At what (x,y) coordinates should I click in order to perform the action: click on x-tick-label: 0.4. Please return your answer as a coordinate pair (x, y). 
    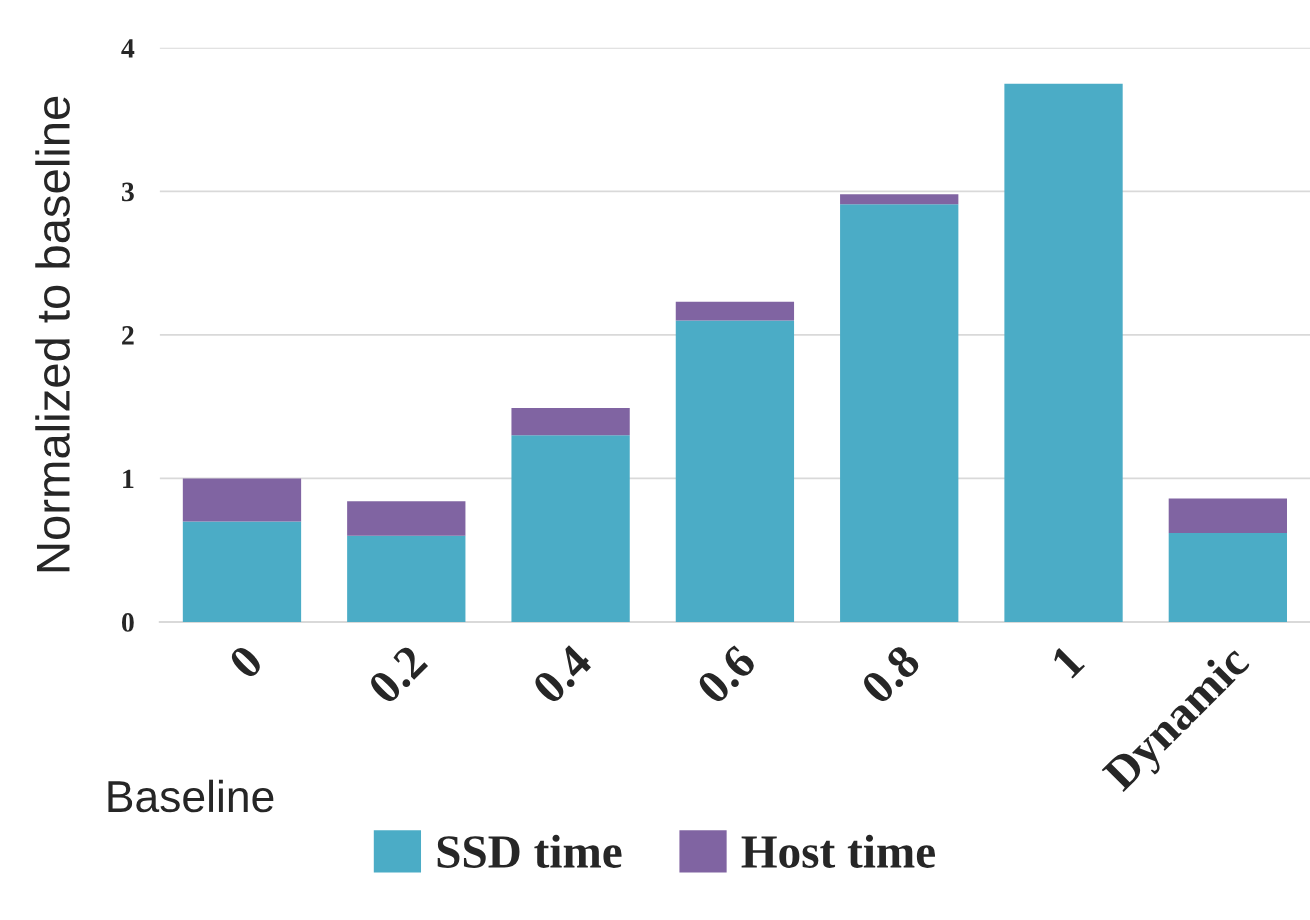
    Looking at the image, I should click on (562, 674).